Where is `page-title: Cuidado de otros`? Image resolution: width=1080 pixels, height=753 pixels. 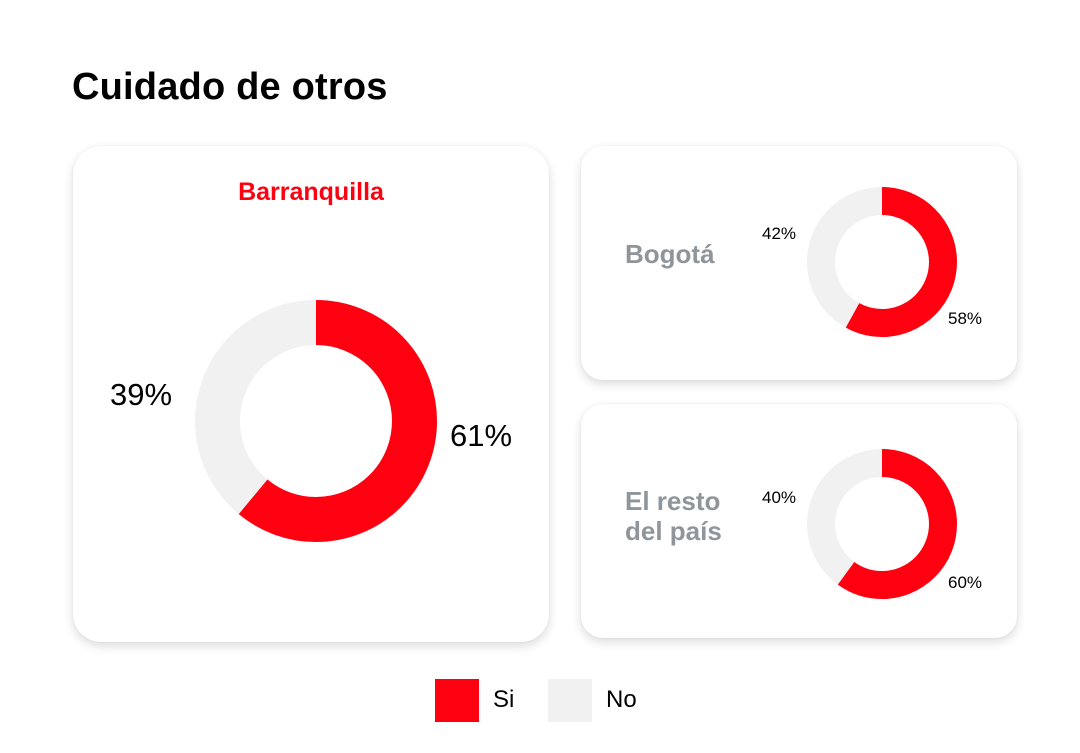 page-title: Cuidado de otros is located at coordinates (230, 87).